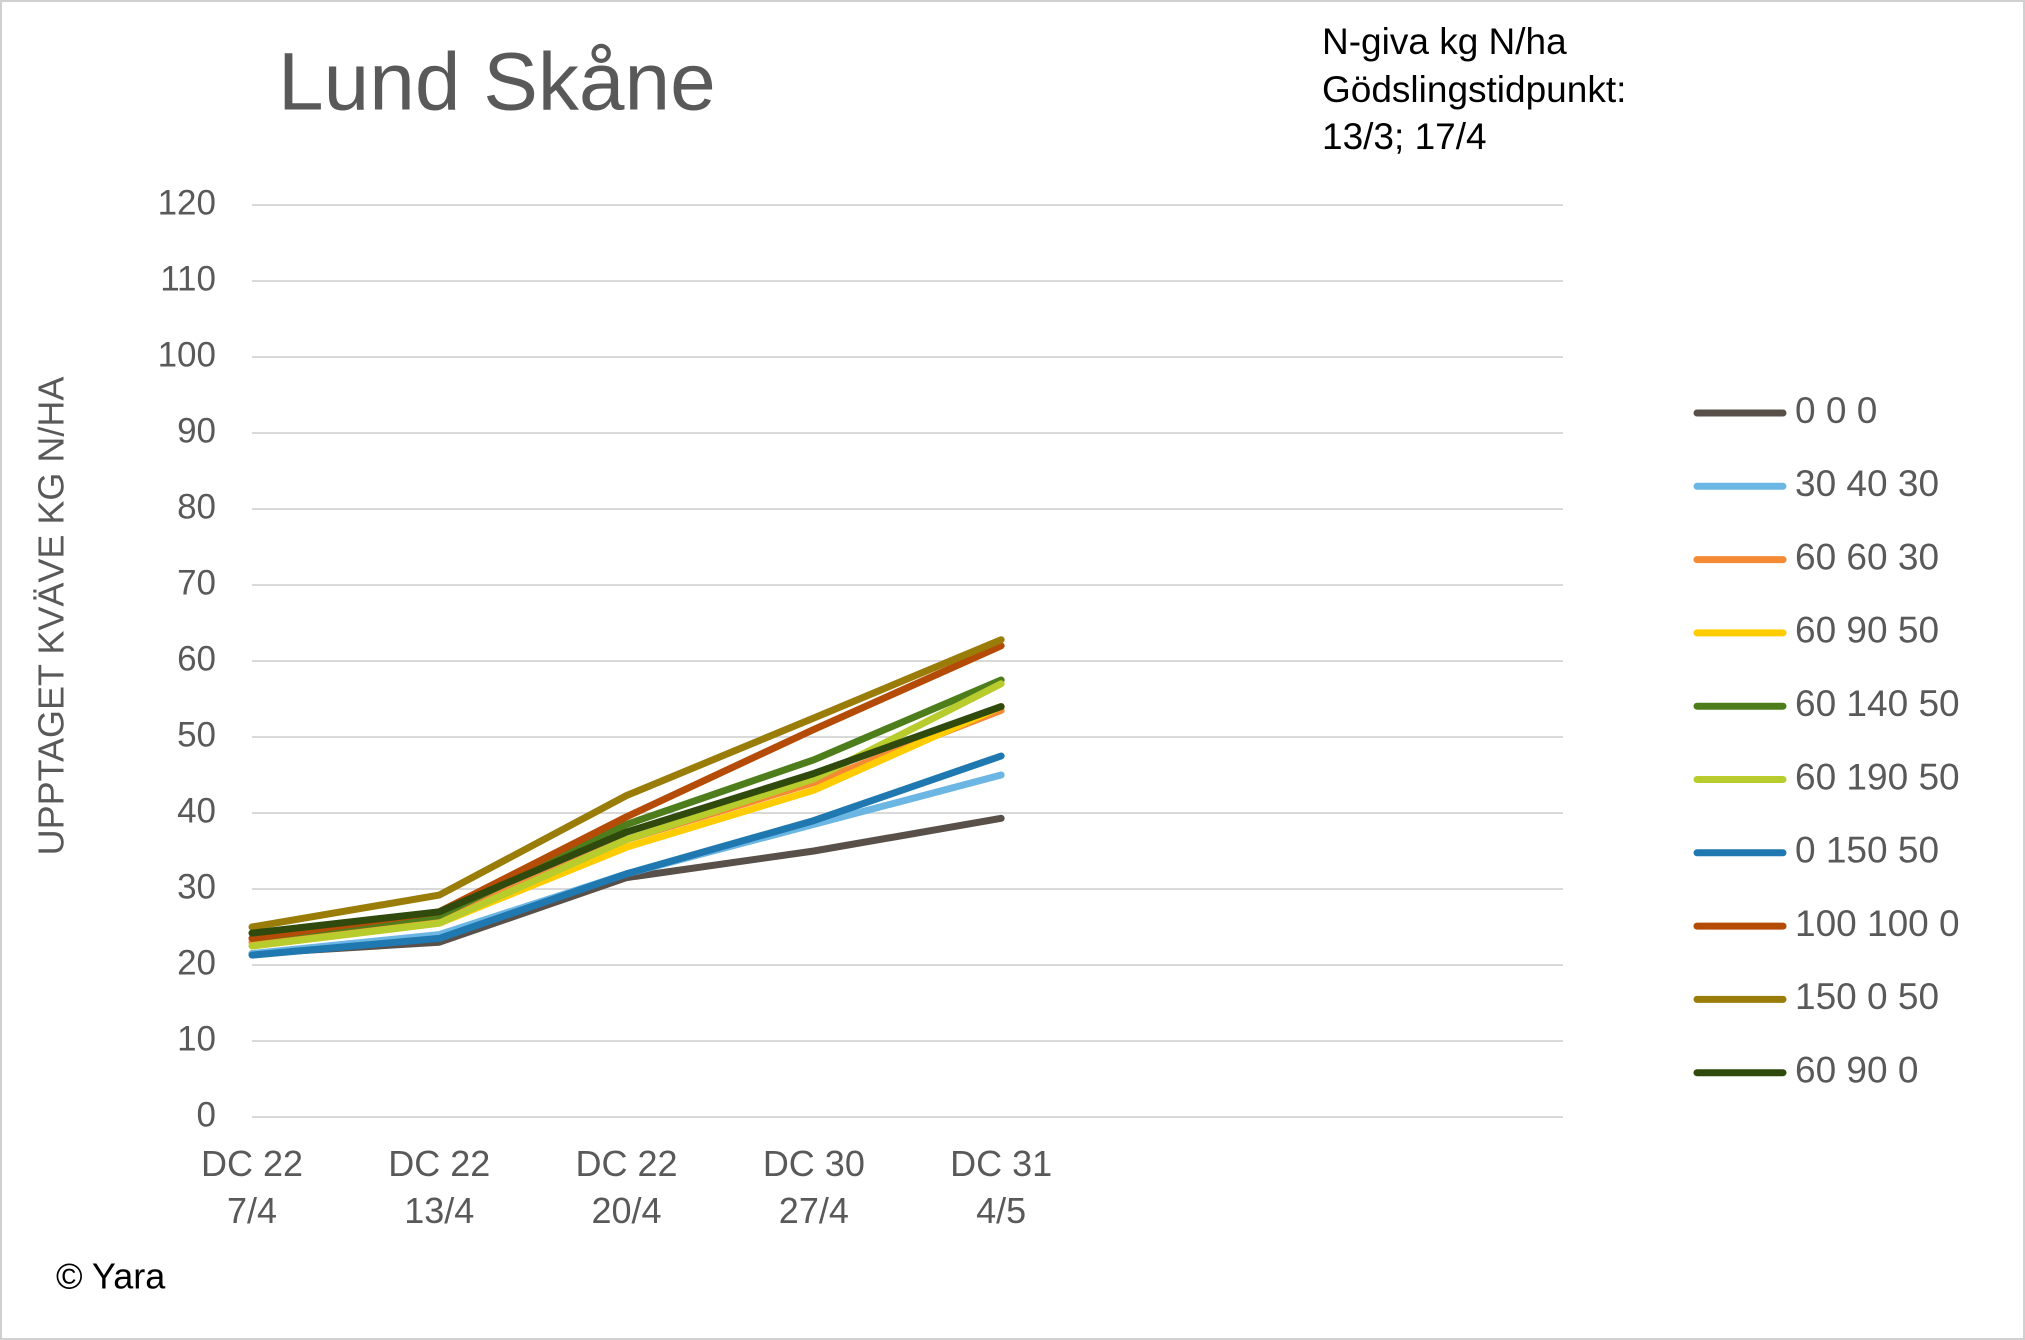 This screenshot has height=1340, width=2025. What do you see at coordinates (1867, 996) in the screenshot?
I see `legend-label: 150 0 50` at bounding box center [1867, 996].